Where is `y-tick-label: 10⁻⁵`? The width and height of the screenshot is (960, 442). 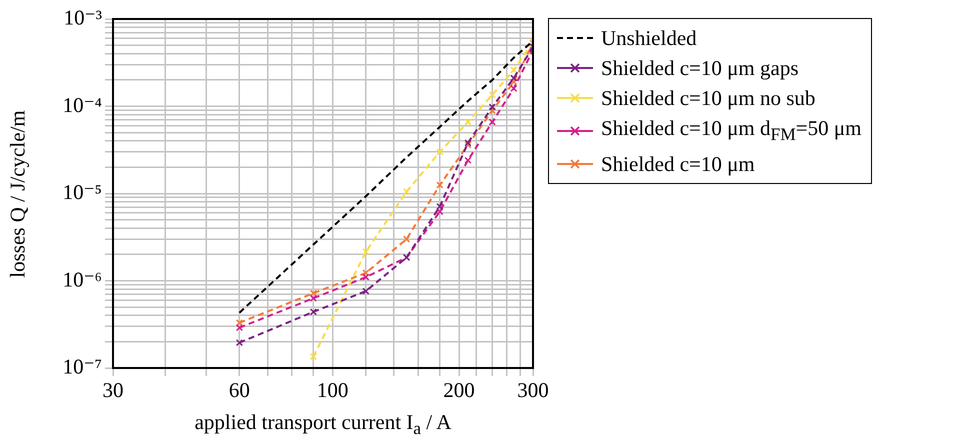
y-tick-label: 10⁻⁵ is located at coordinates (82, 192).